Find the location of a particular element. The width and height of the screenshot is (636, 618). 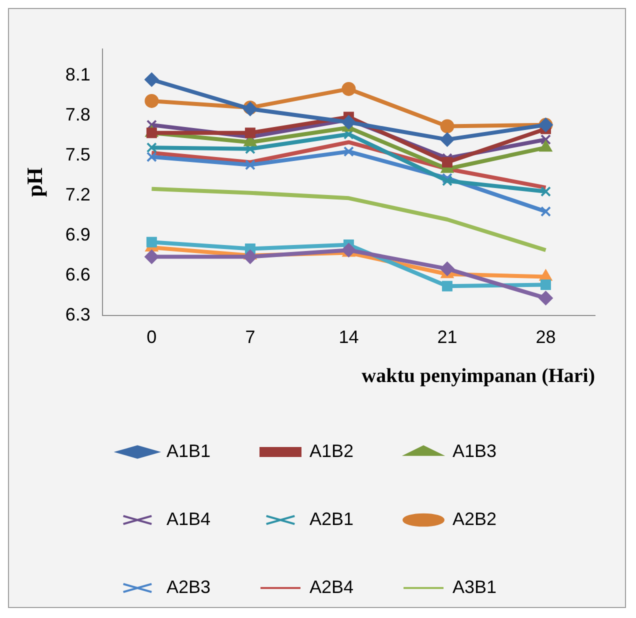

x-axis-title: waktu penyimpanan (Hari) is located at coordinates (478, 376).